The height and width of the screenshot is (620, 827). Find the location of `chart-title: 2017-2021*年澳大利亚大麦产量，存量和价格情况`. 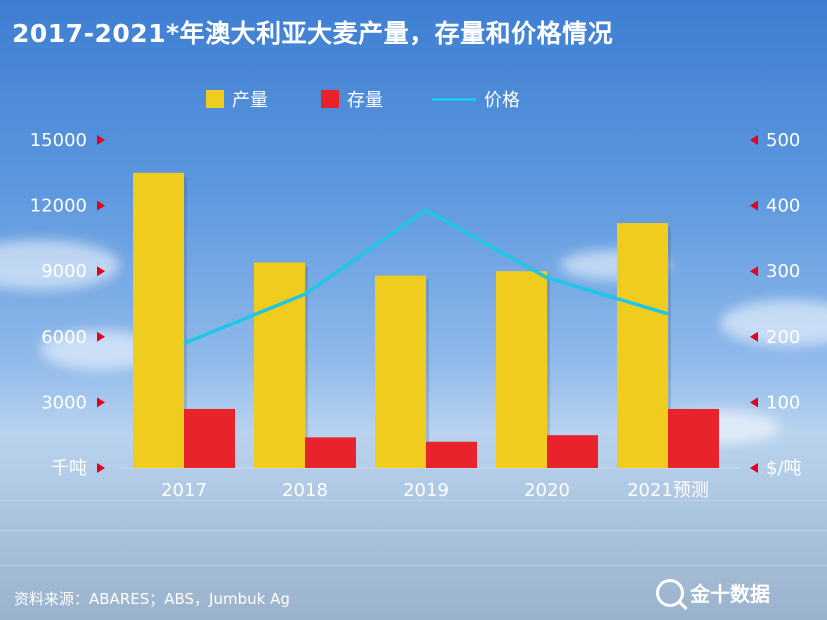

chart-title: 2017-2021*年澳大利亚大麦产量，存量和价格情况 is located at coordinates (313, 33).